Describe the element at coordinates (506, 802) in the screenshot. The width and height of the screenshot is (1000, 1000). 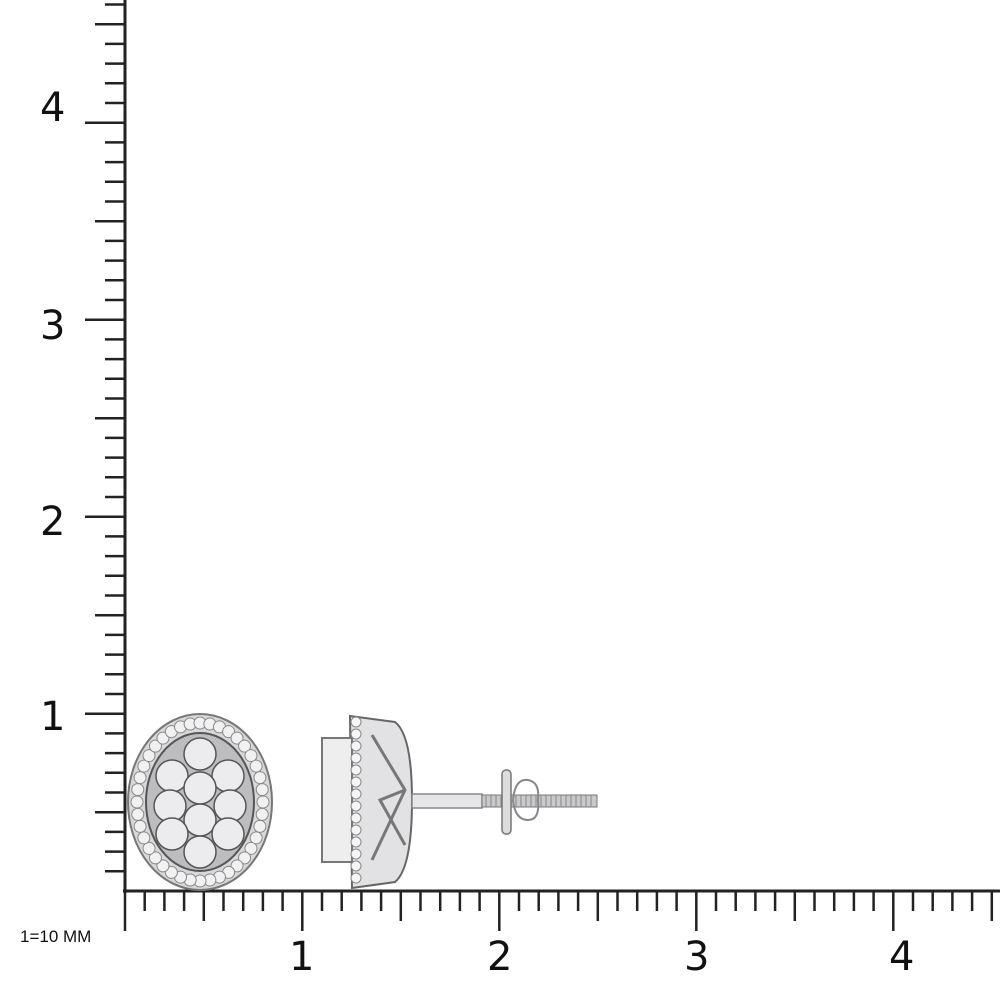
I see `screw-back-disc` at that location.